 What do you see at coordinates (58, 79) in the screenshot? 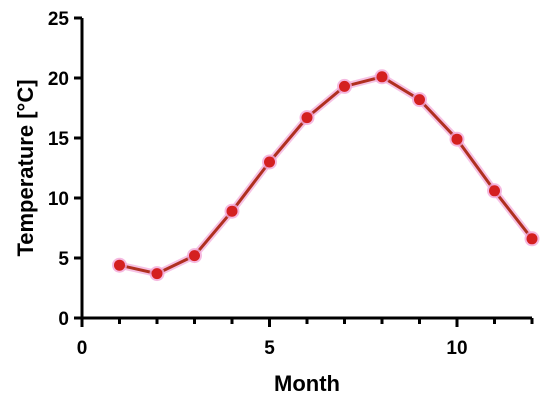
I see `y-tick-label: 20` at bounding box center [58, 79].